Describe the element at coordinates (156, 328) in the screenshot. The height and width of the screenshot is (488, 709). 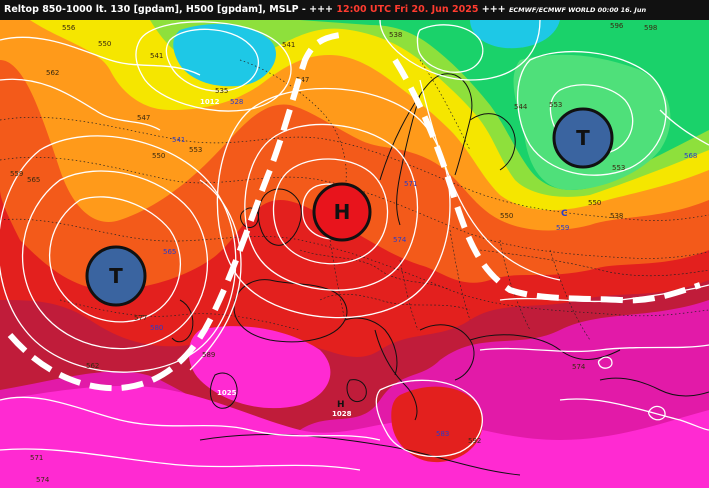
I see `h500-label-580: 580` at that location.